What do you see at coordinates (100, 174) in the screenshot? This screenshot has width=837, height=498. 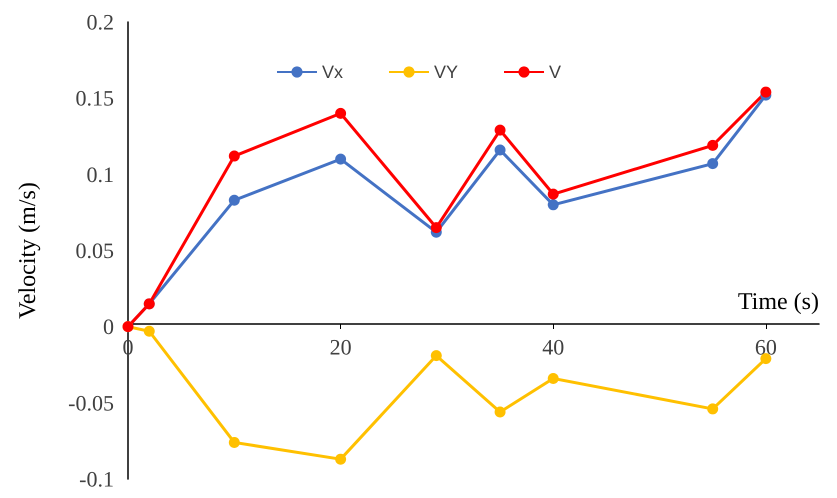 I see `y-tick-label: 0.1` at bounding box center [100, 174].